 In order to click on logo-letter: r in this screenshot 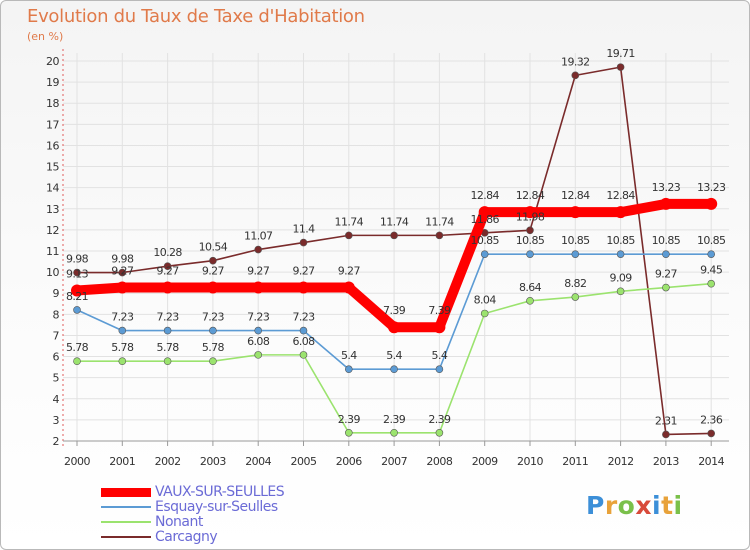, I will do `click(611, 505)`.